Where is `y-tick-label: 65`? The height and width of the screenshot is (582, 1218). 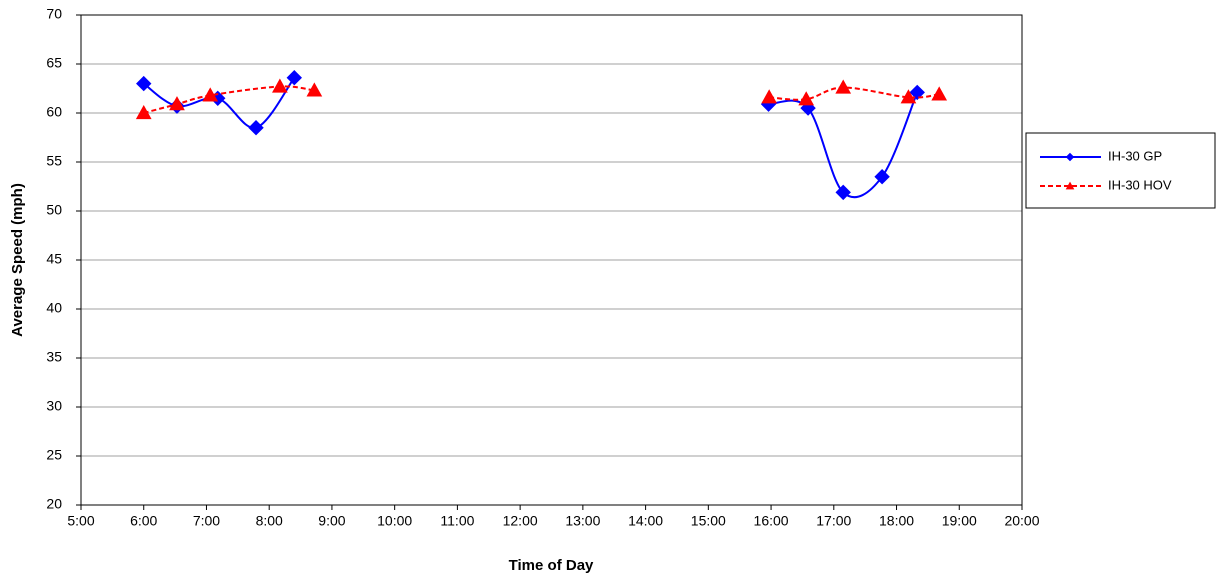
y-tick-label: 65 is located at coordinates (54, 63).